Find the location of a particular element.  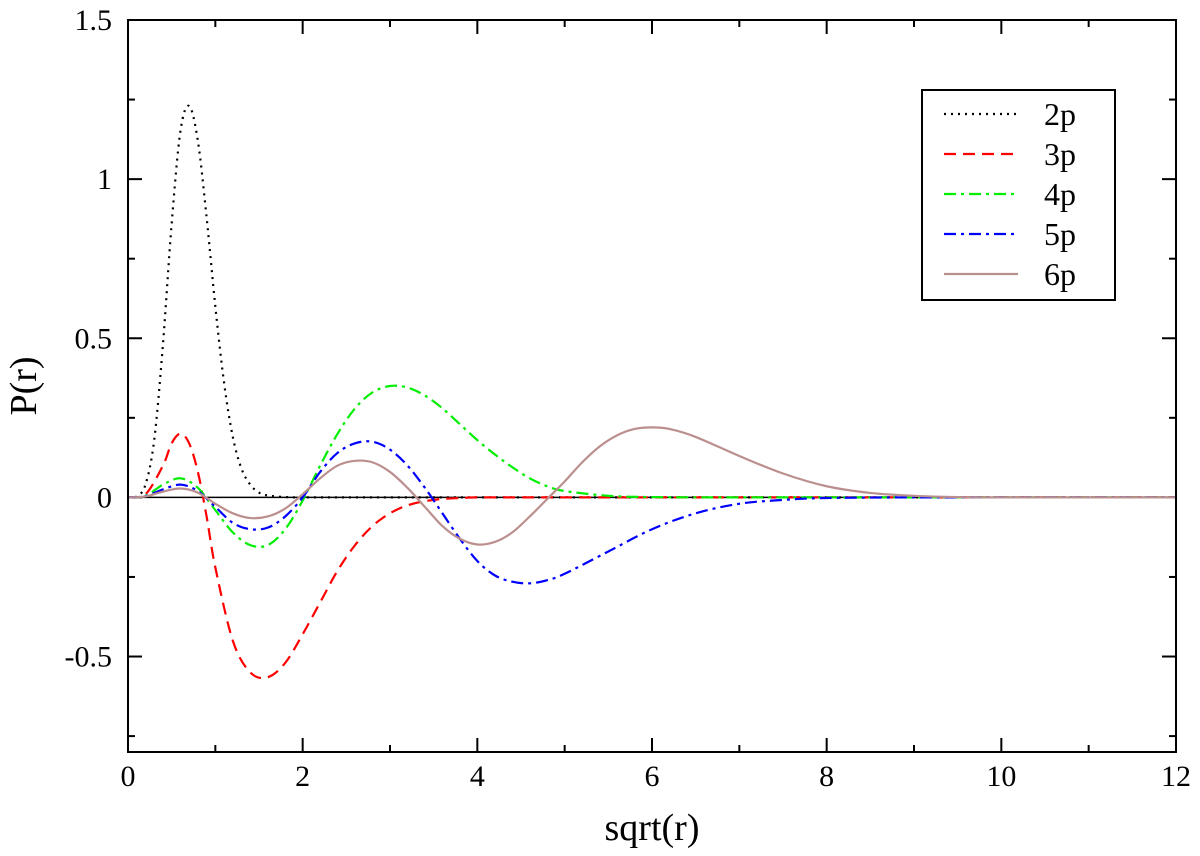

y-tick-label: 1 is located at coordinates (104, 179).